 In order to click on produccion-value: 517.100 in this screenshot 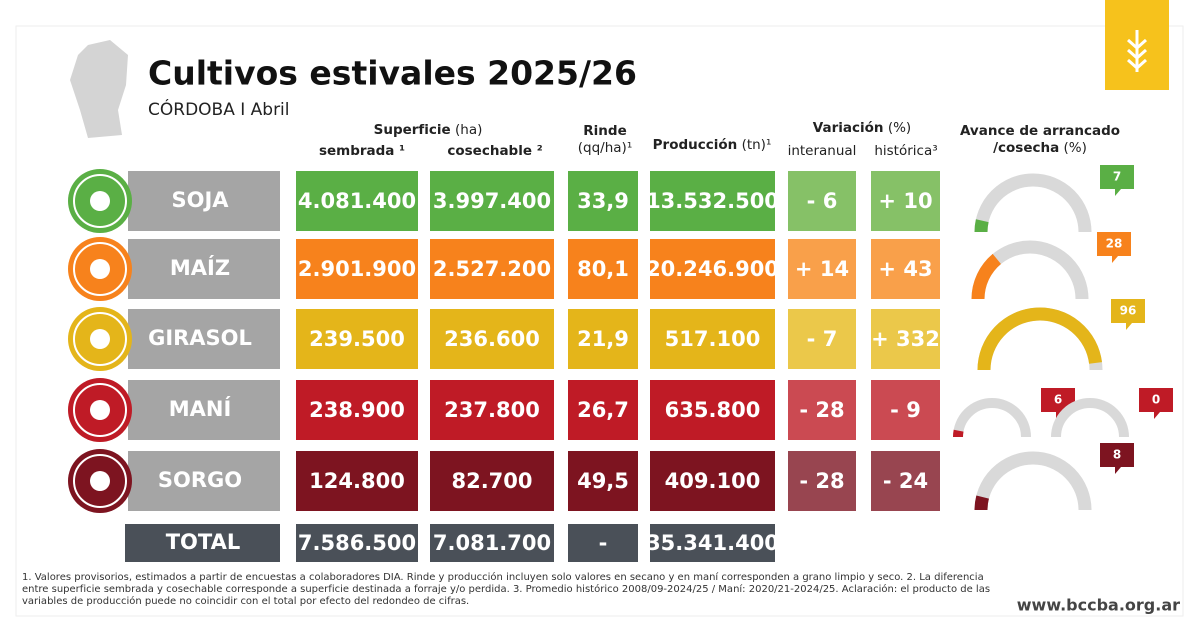, I will do `click(713, 339)`.